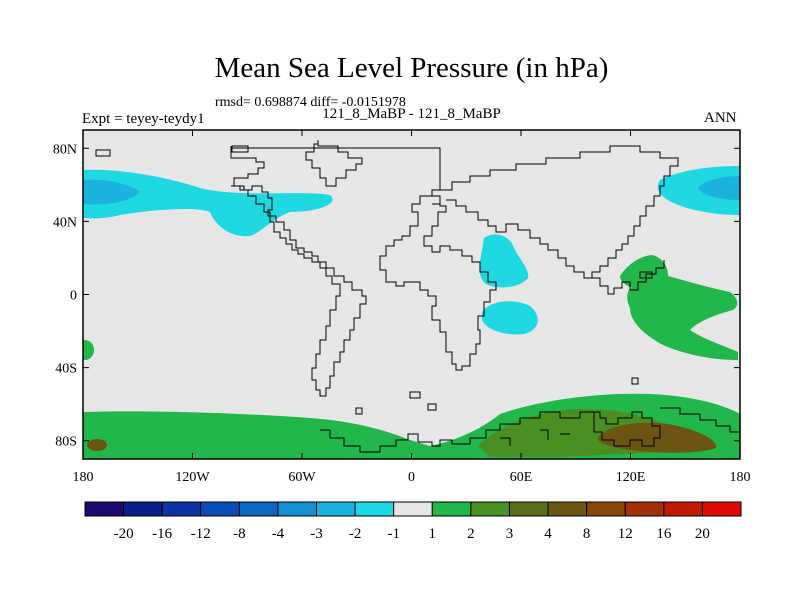 The height and width of the screenshot is (600, 800). What do you see at coordinates (393, 534) in the screenshot?
I see `colorbar-label: -1` at bounding box center [393, 534].